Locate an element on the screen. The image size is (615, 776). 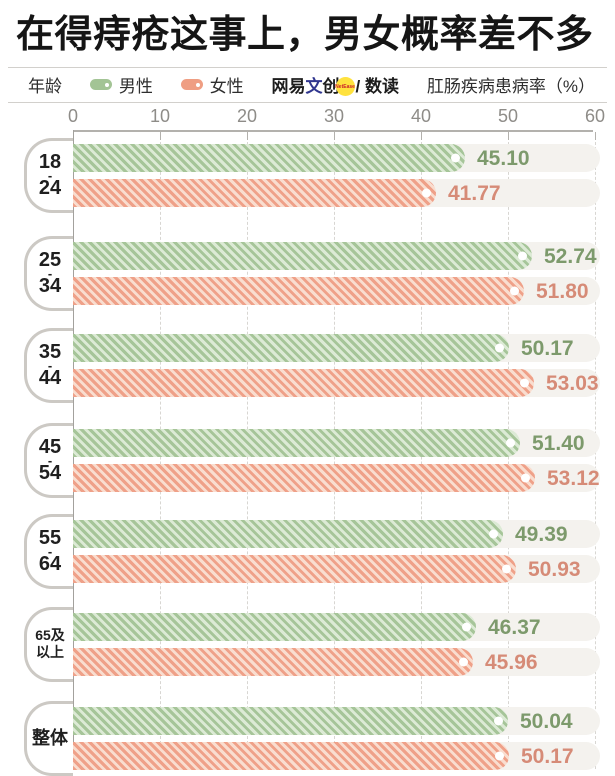
female-value-label: 41.77 is located at coordinates (474, 193).